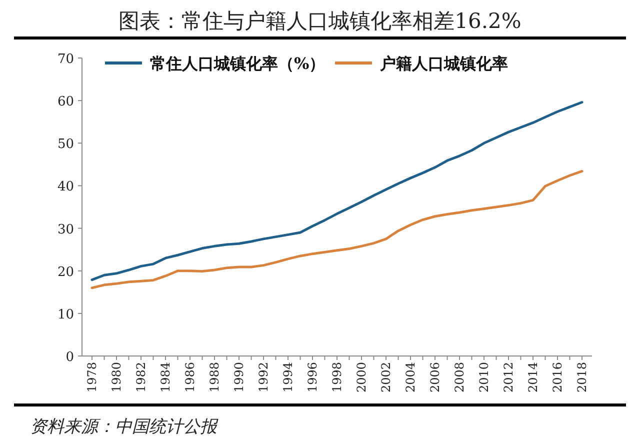 This screenshot has width=640, height=448. What do you see at coordinates (65, 144) in the screenshot?
I see `y-tick-label: 50` at bounding box center [65, 144].